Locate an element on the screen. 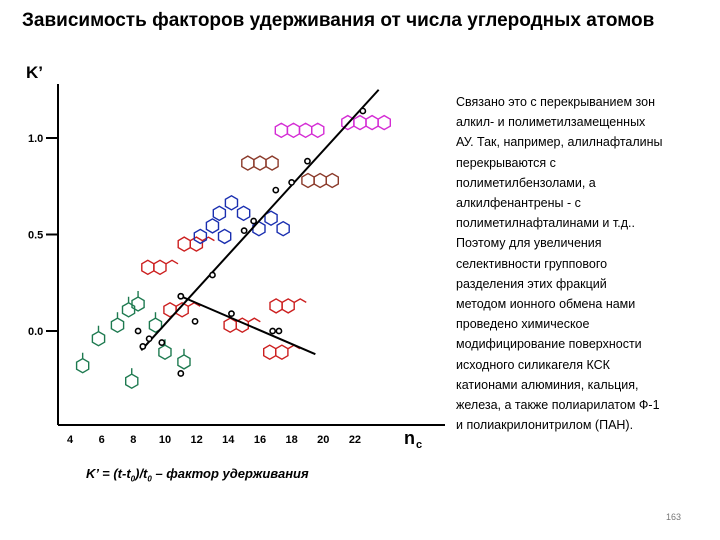 This screenshot has height=540, width=720. x-tick-label: 18 is located at coordinates (291, 440).